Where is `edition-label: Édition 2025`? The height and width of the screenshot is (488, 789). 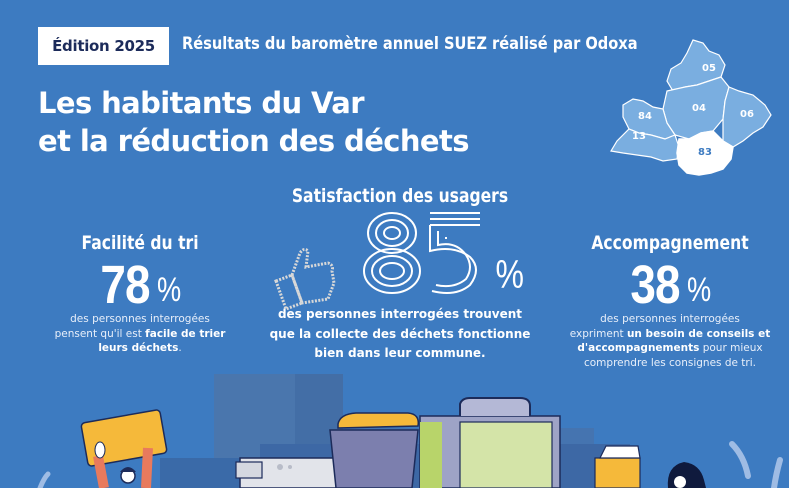
edition-label: Édition 2025 is located at coordinates (103, 46).